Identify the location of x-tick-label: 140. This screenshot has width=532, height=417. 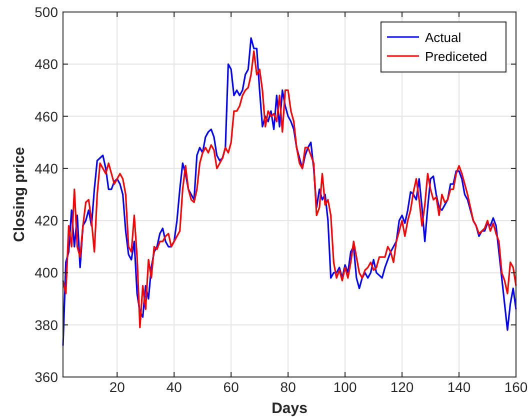
(459, 387).